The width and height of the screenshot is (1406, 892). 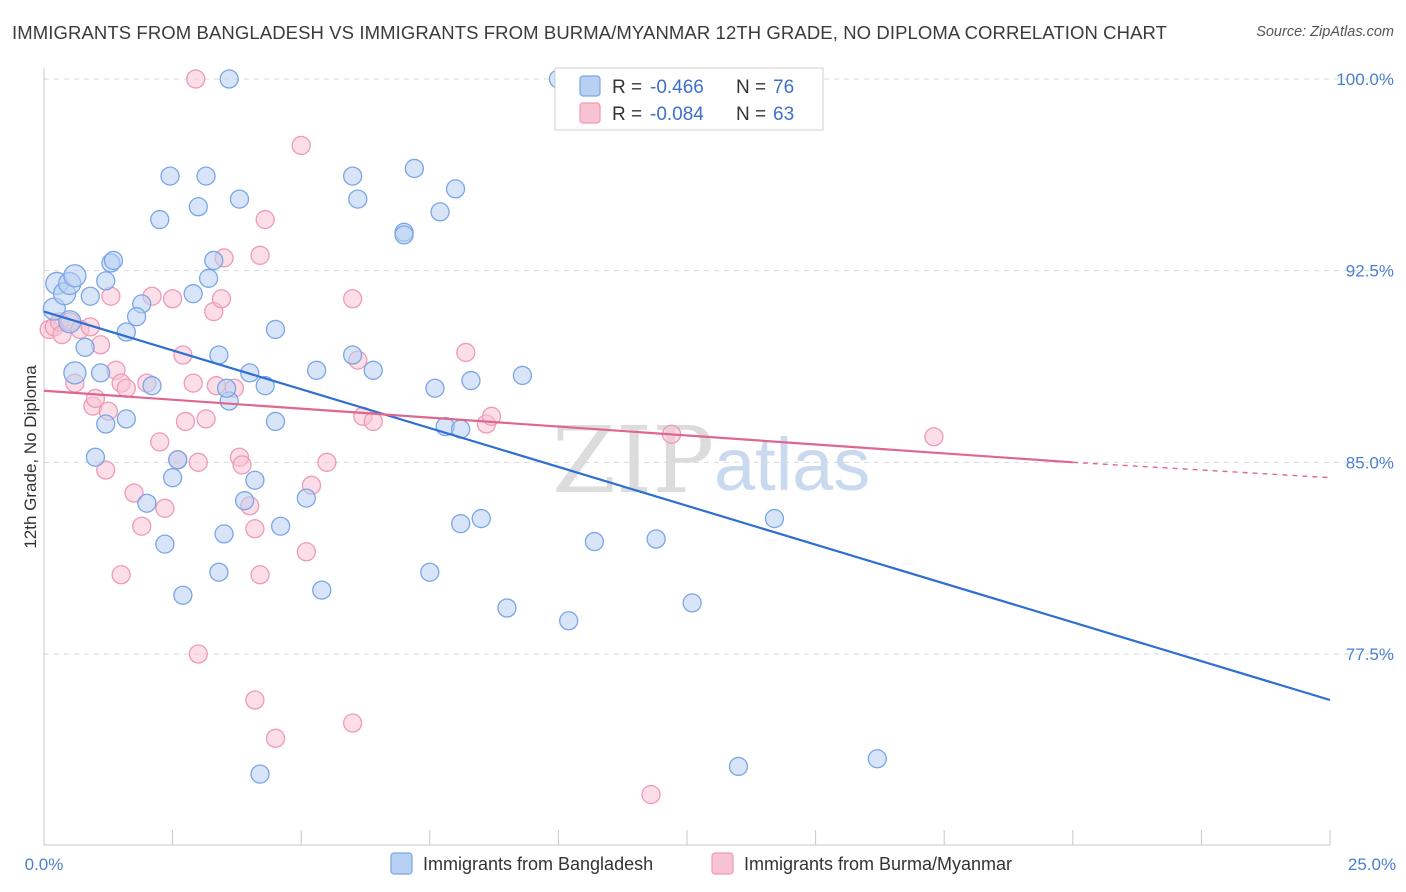 I want to click on y-tick-label-1: 92.5%, so click(x=1370, y=271).